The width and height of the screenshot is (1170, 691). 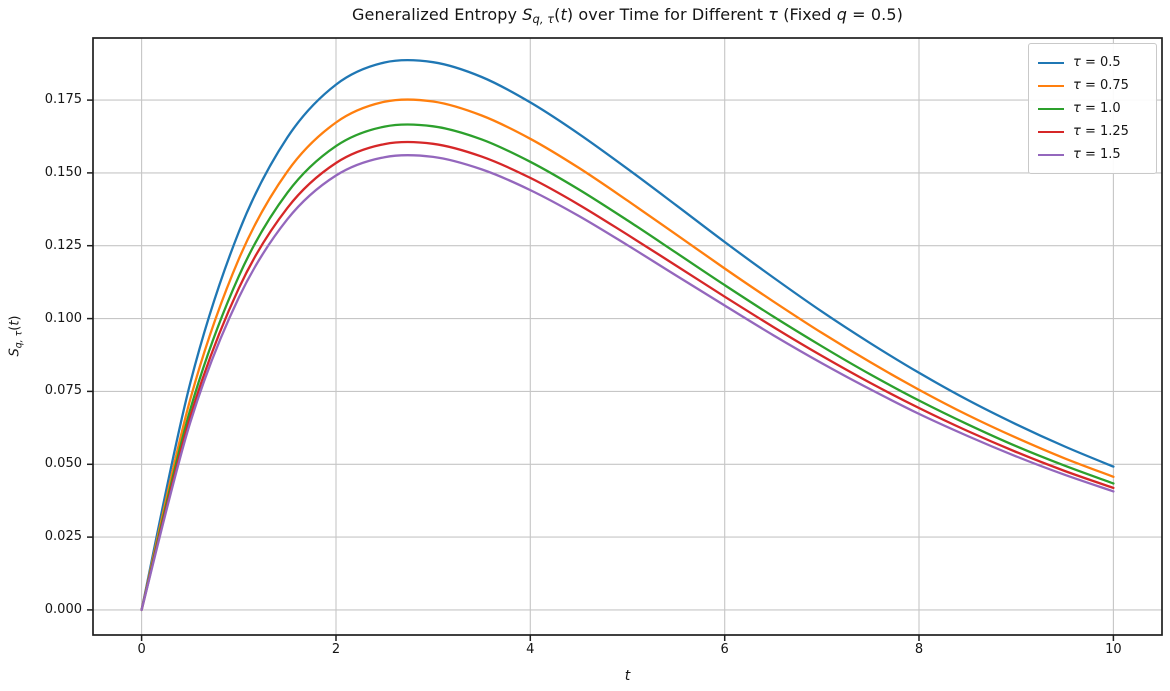 I want to click on text-segment: q, so click(x=841, y=14).